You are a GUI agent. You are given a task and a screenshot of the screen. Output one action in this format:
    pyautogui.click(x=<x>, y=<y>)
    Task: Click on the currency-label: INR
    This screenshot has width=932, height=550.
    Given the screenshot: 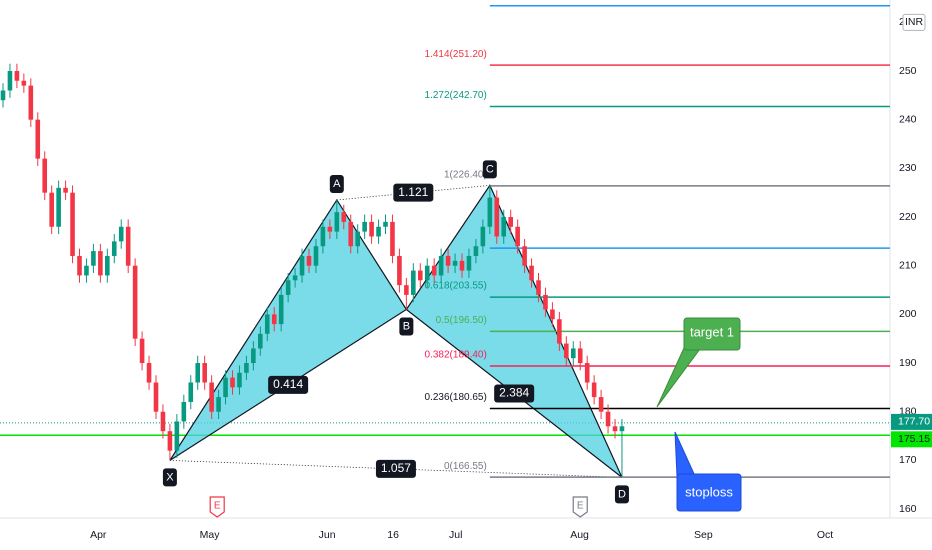 What is the action you would take?
    pyautogui.click(x=914, y=22)
    